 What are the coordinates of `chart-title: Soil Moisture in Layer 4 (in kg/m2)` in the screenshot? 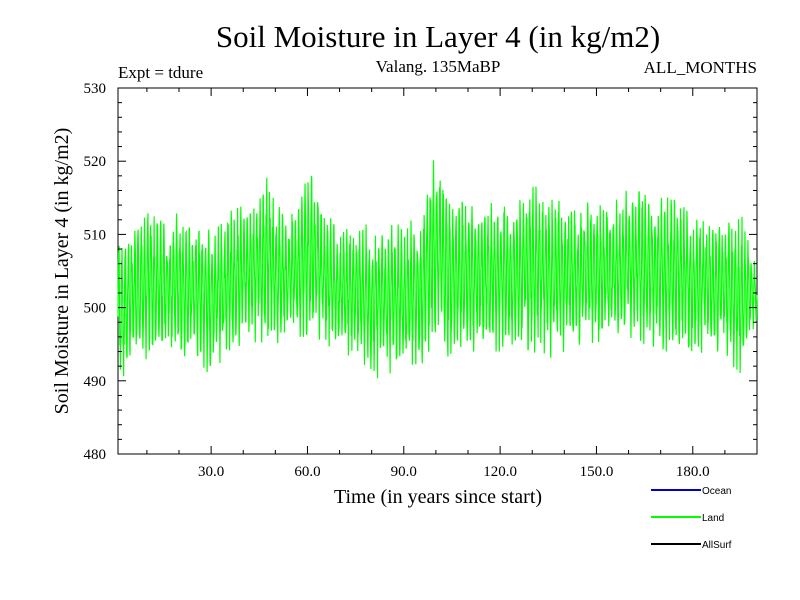 It's located at (438, 36).